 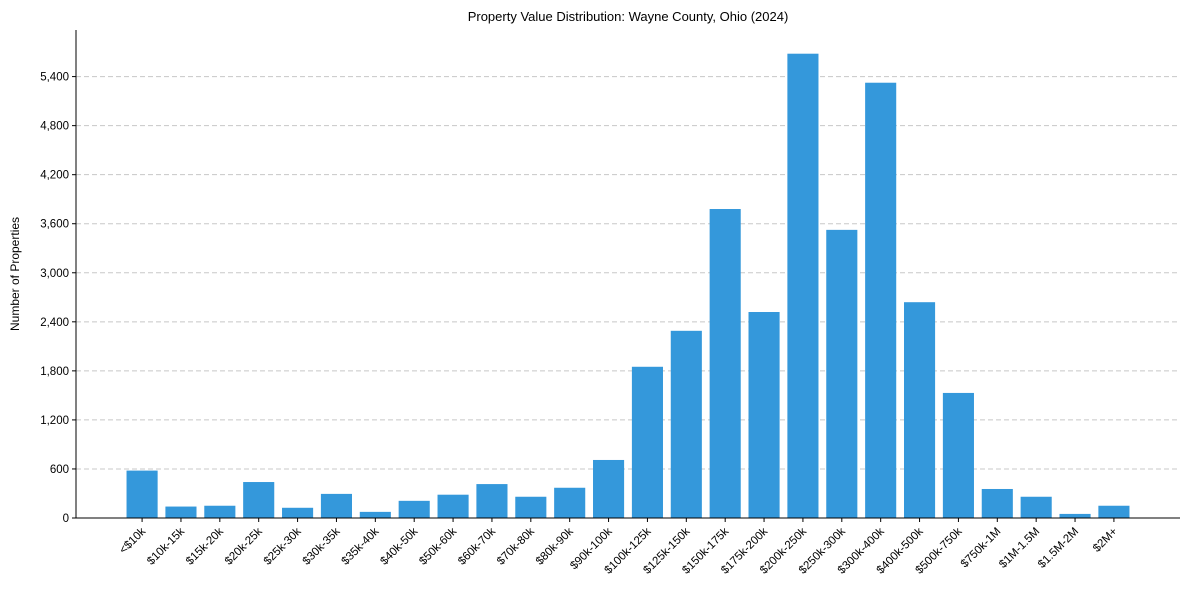 I want to click on x-tick-label: $60k-70k, so click(x=477, y=546).